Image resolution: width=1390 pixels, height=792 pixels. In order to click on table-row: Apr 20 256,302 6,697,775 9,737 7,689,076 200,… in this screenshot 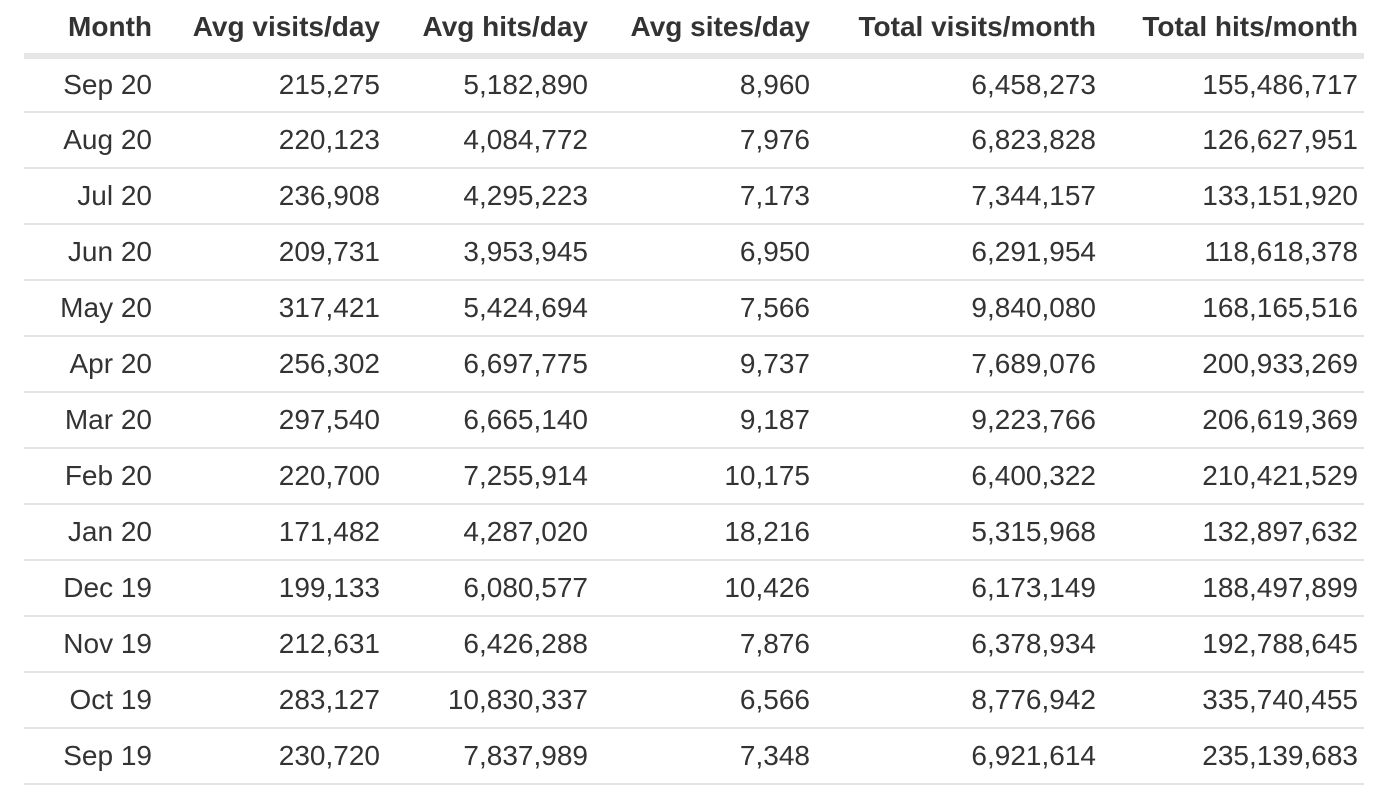, I will do `click(694, 364)`.